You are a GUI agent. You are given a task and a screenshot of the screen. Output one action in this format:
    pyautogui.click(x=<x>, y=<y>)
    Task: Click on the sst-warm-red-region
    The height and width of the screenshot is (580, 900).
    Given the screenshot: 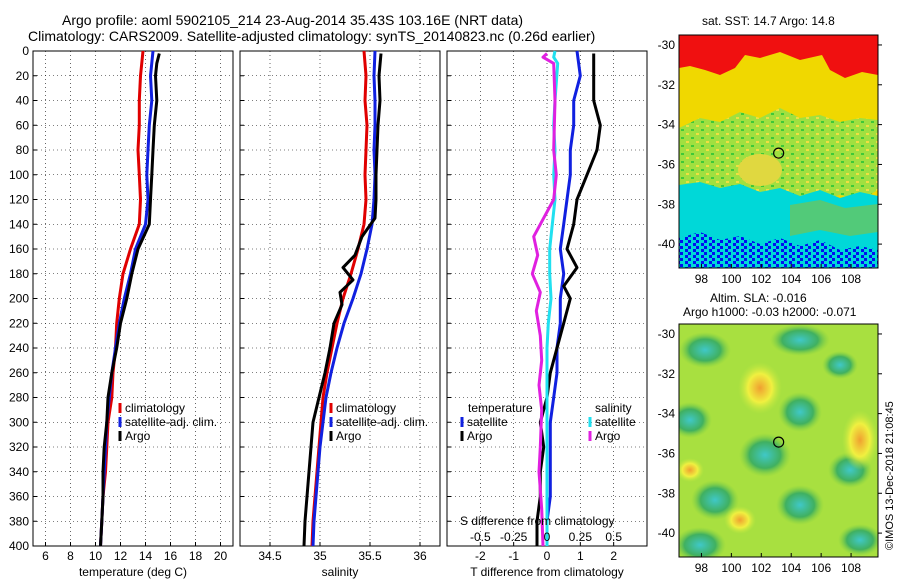 What is the action you would take?
    pyautogui.click(x=778, y=56)
    